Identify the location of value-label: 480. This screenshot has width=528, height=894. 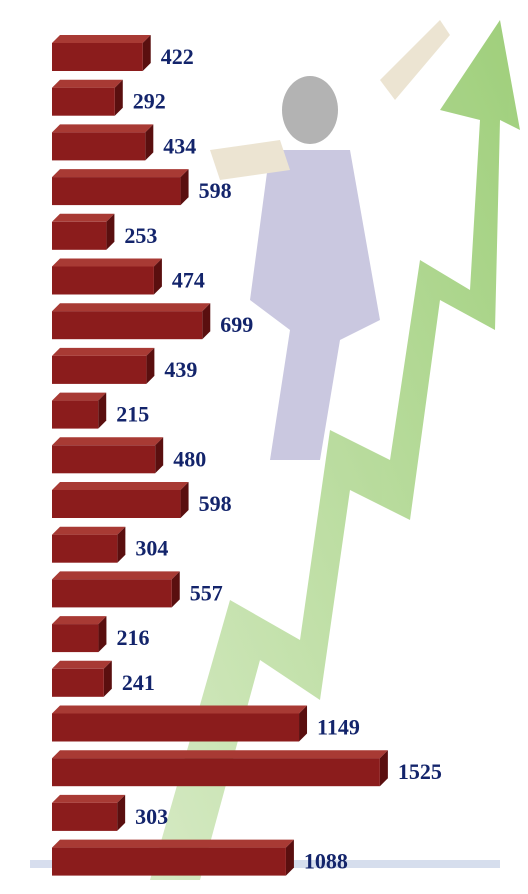
(189, 458).